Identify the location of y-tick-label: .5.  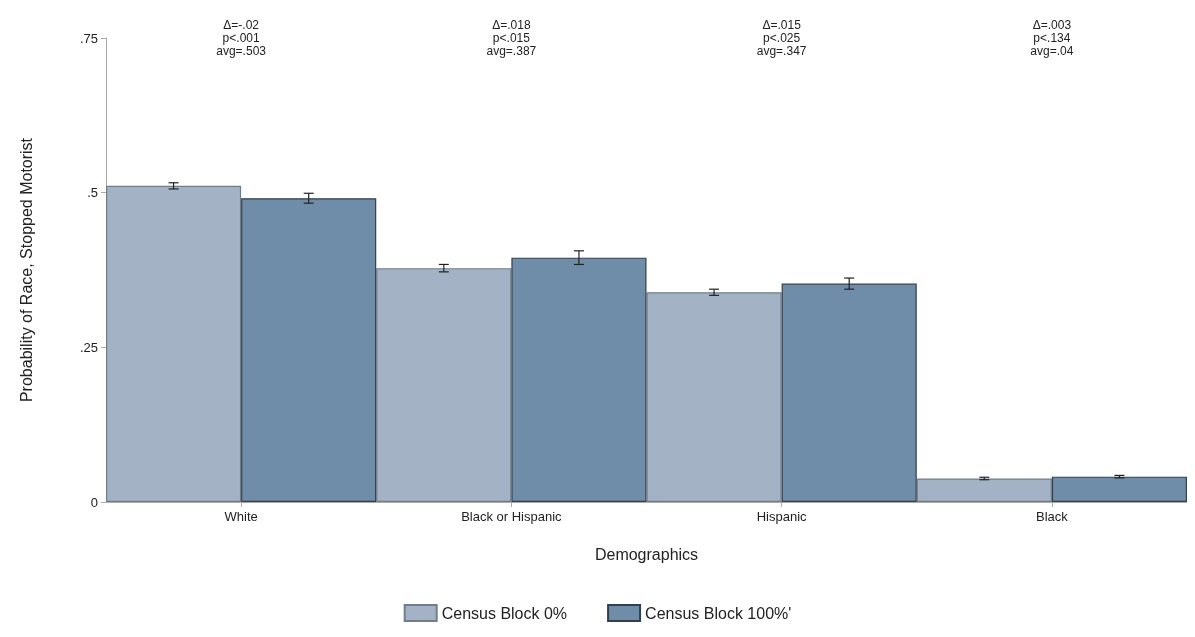
(92, 193).